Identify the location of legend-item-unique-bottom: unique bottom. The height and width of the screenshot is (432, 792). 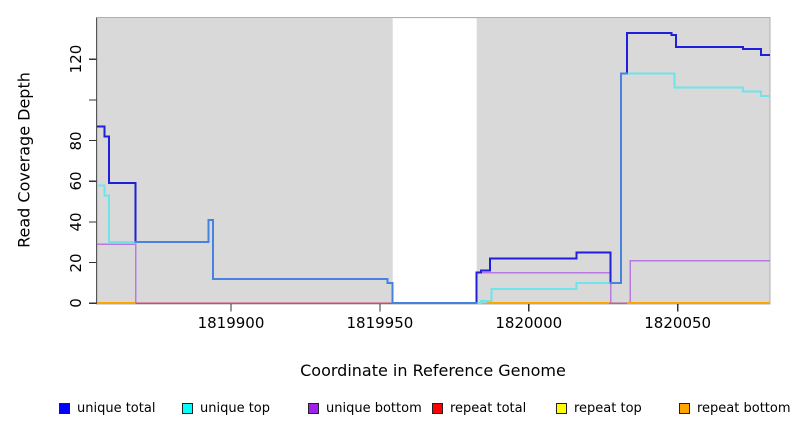
(365, 408).